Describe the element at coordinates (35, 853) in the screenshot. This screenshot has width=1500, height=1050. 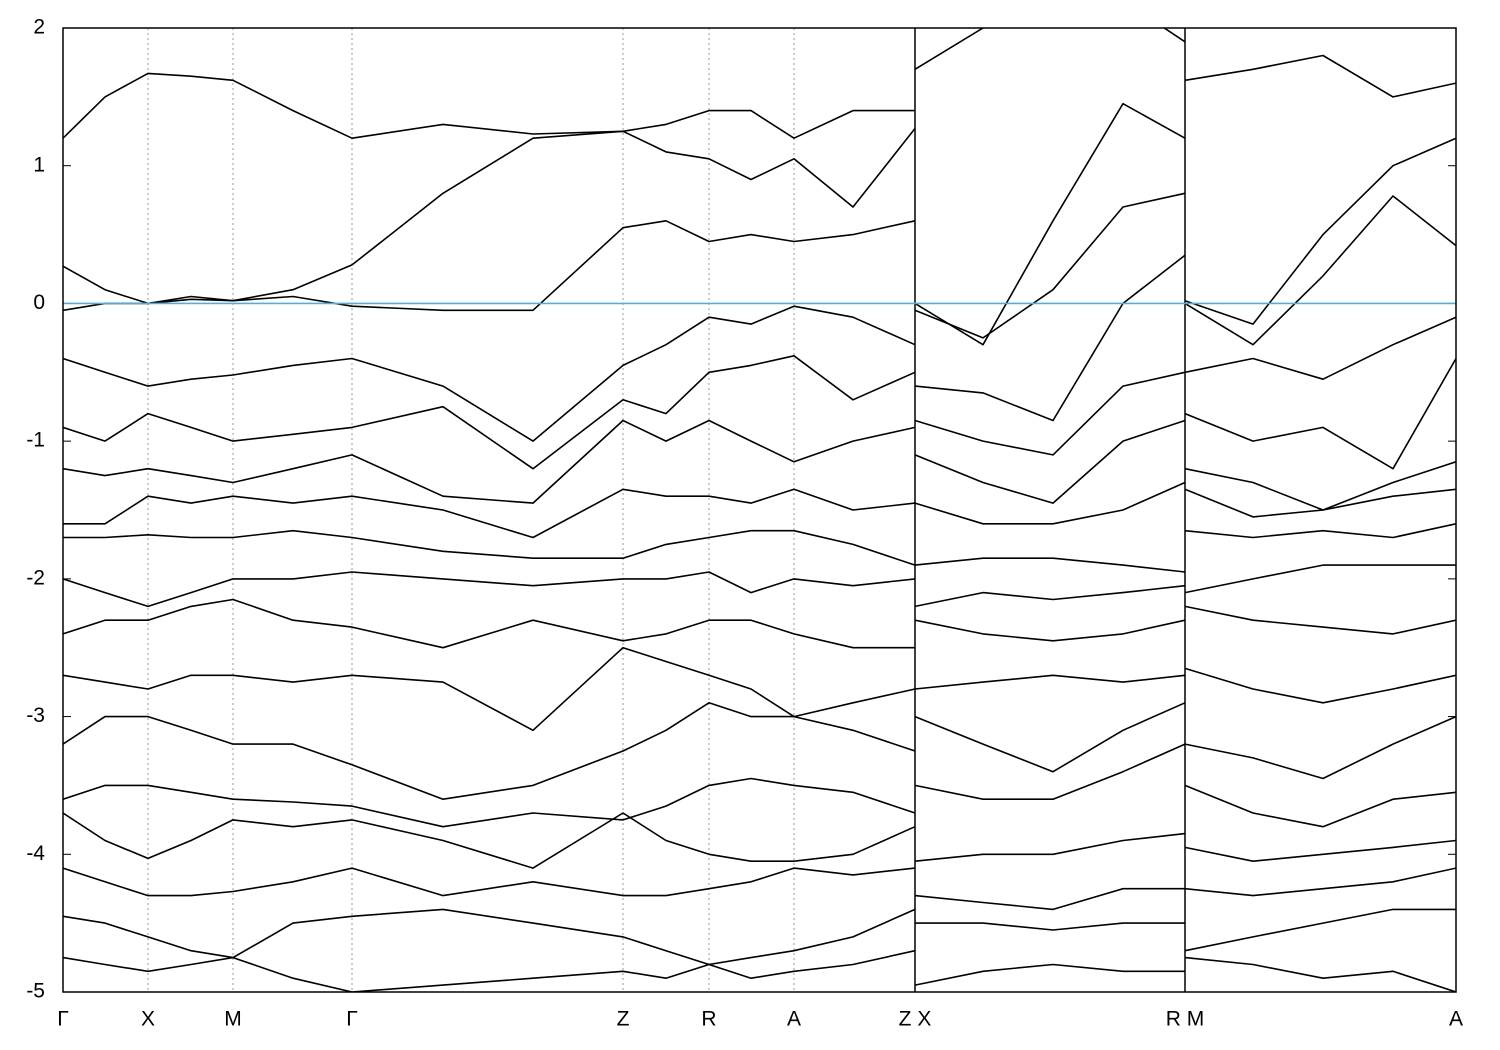
I see `y-tick-label: -4` at that location.